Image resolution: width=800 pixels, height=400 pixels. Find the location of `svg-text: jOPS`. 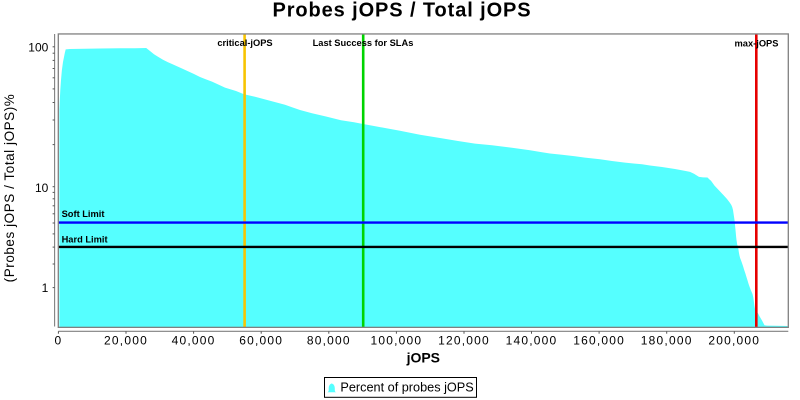

svg-text: jOPS is located at coordinates (423, 358).